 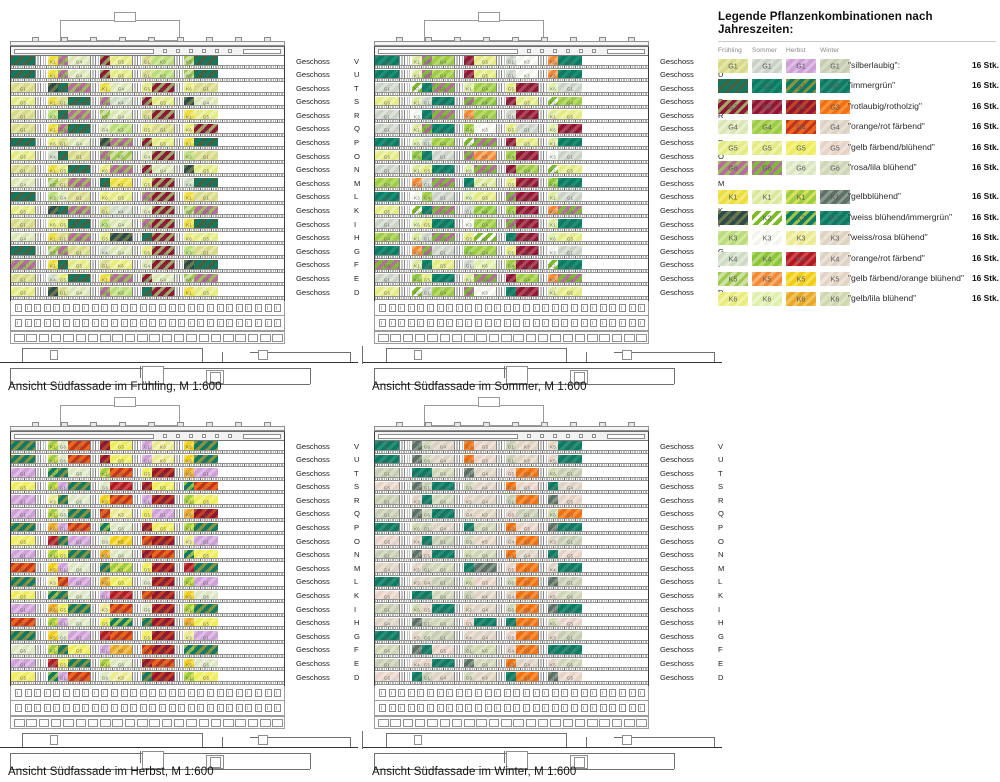 I want to click on legend-row-K6: K6 K6 K6 K6 "gelb/lila blühend" 16 Stk., so click(x=858, y=302).